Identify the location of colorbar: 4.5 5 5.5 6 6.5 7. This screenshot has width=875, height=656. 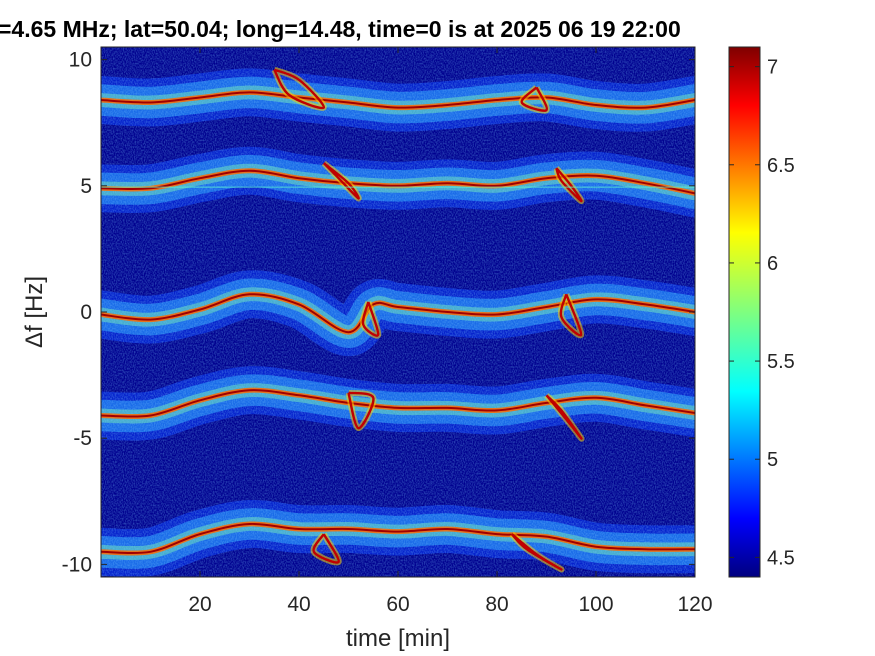
(761, 312).